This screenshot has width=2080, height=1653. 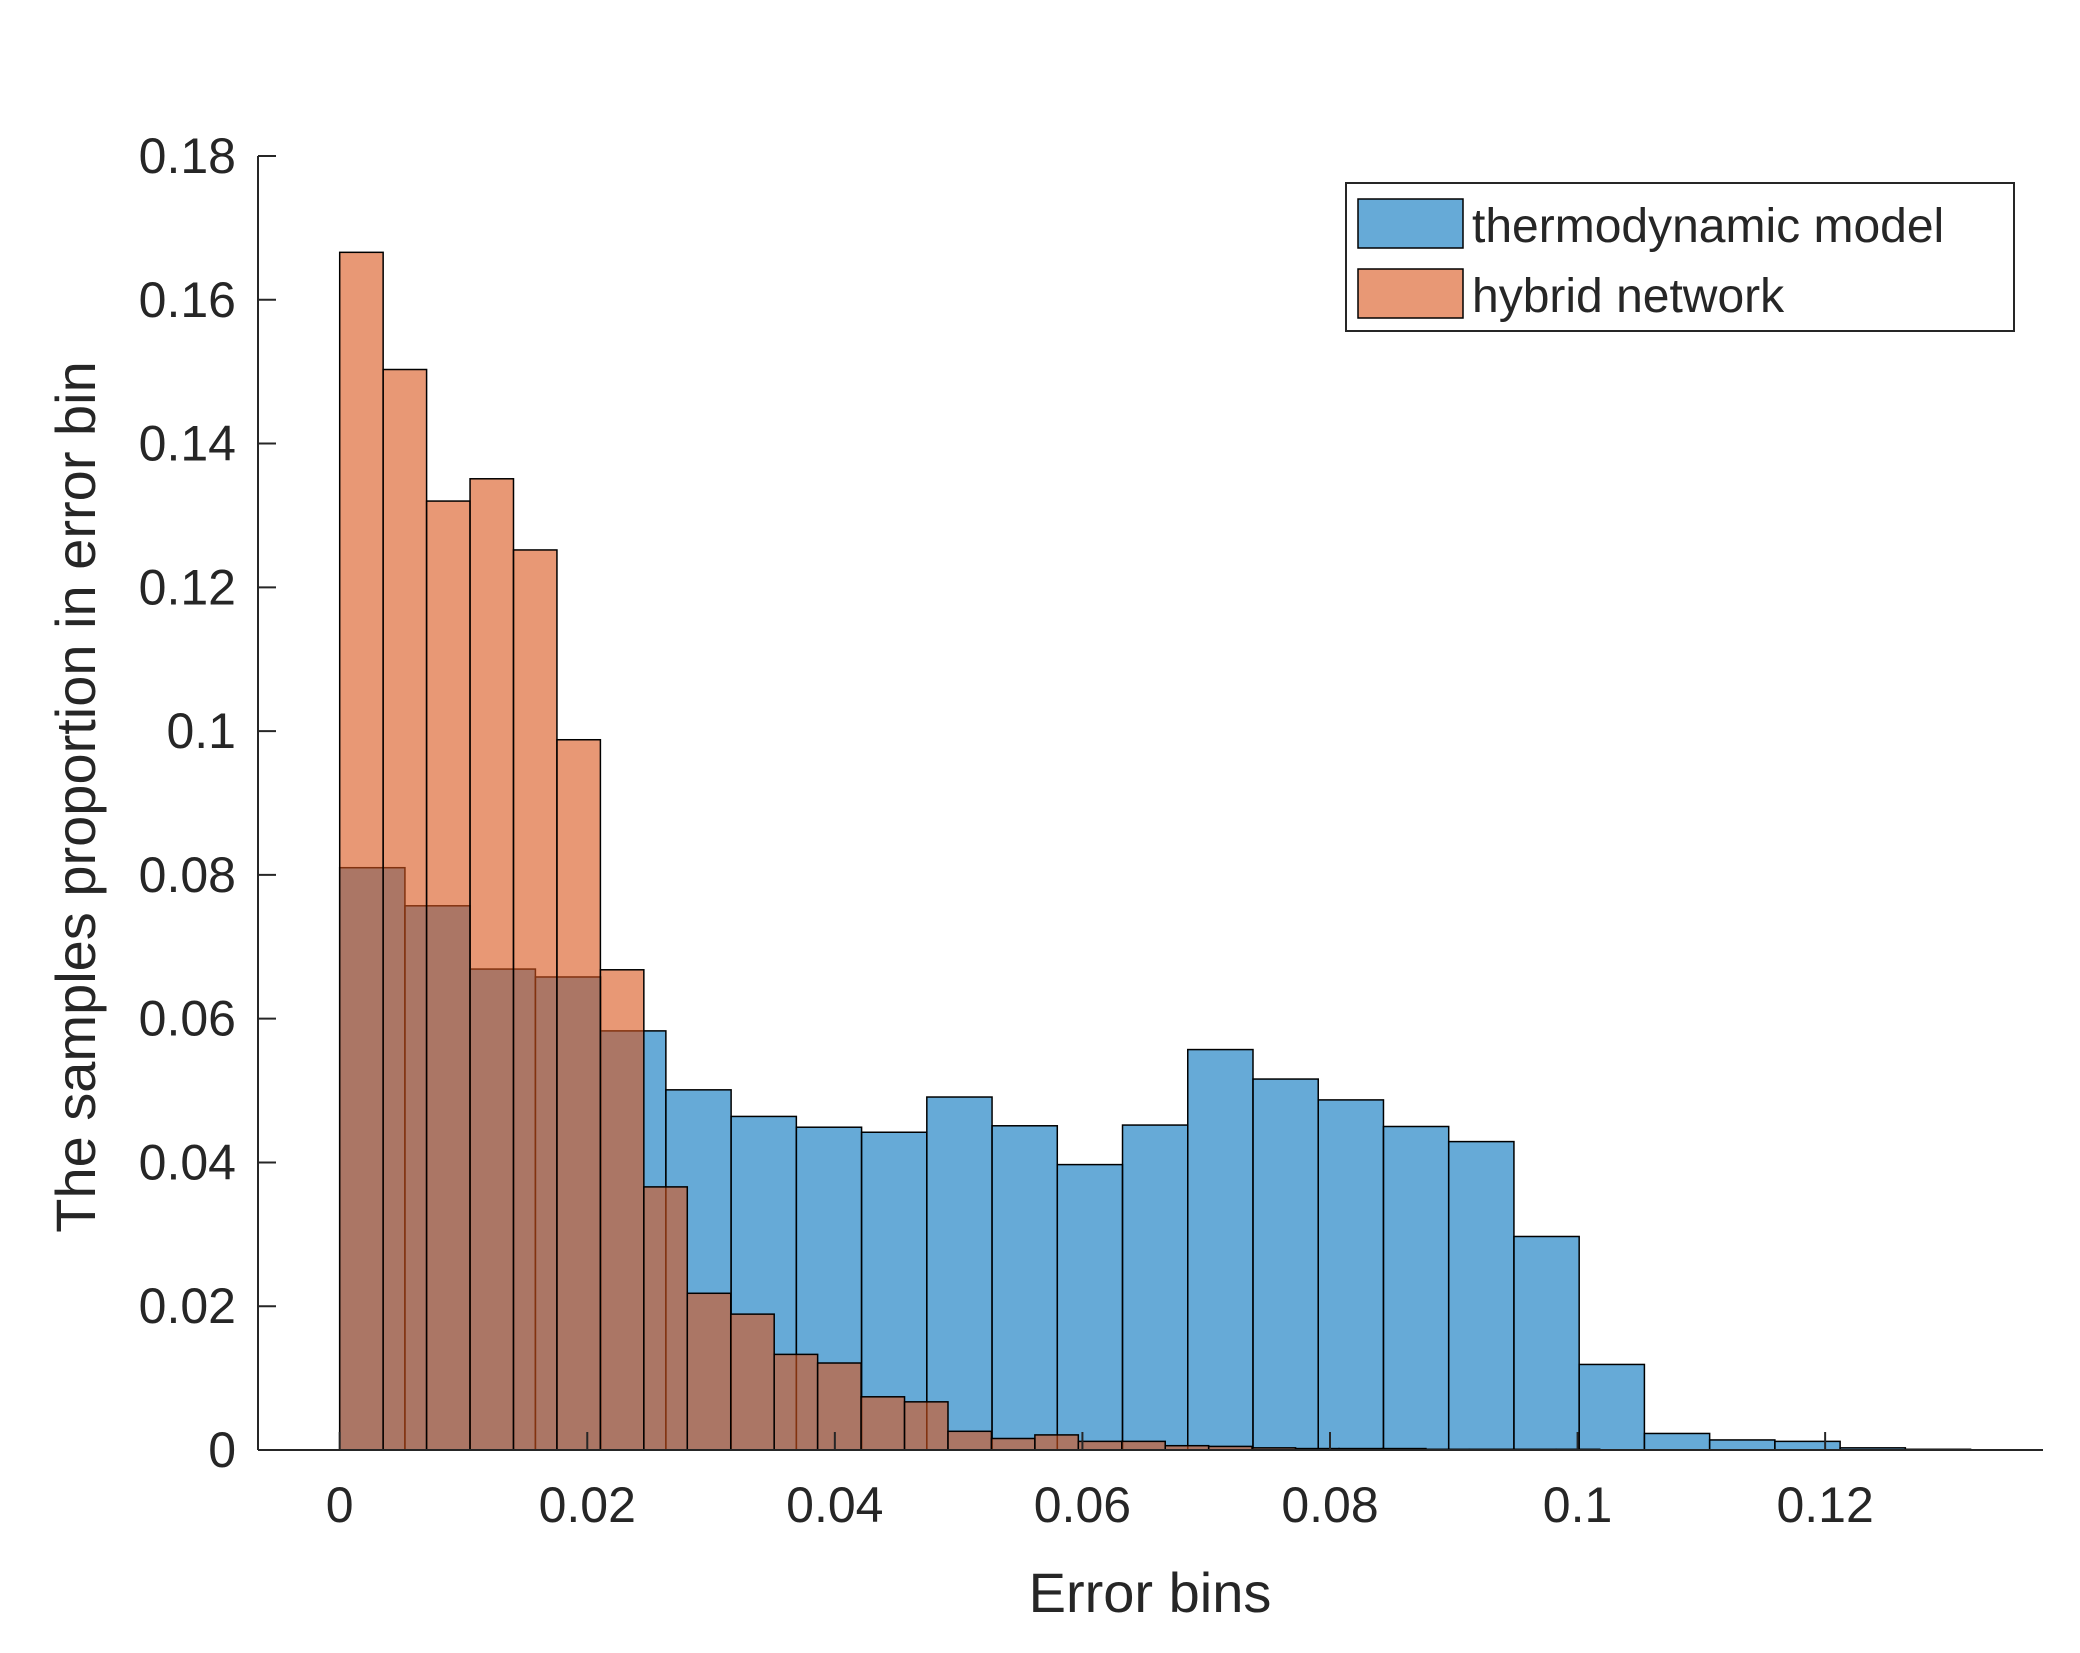 What do you see at coordinates (1150, 1592) in the screenshot?
I see `x-axis-label: Error bins` at bounding box center [1150, 1592].